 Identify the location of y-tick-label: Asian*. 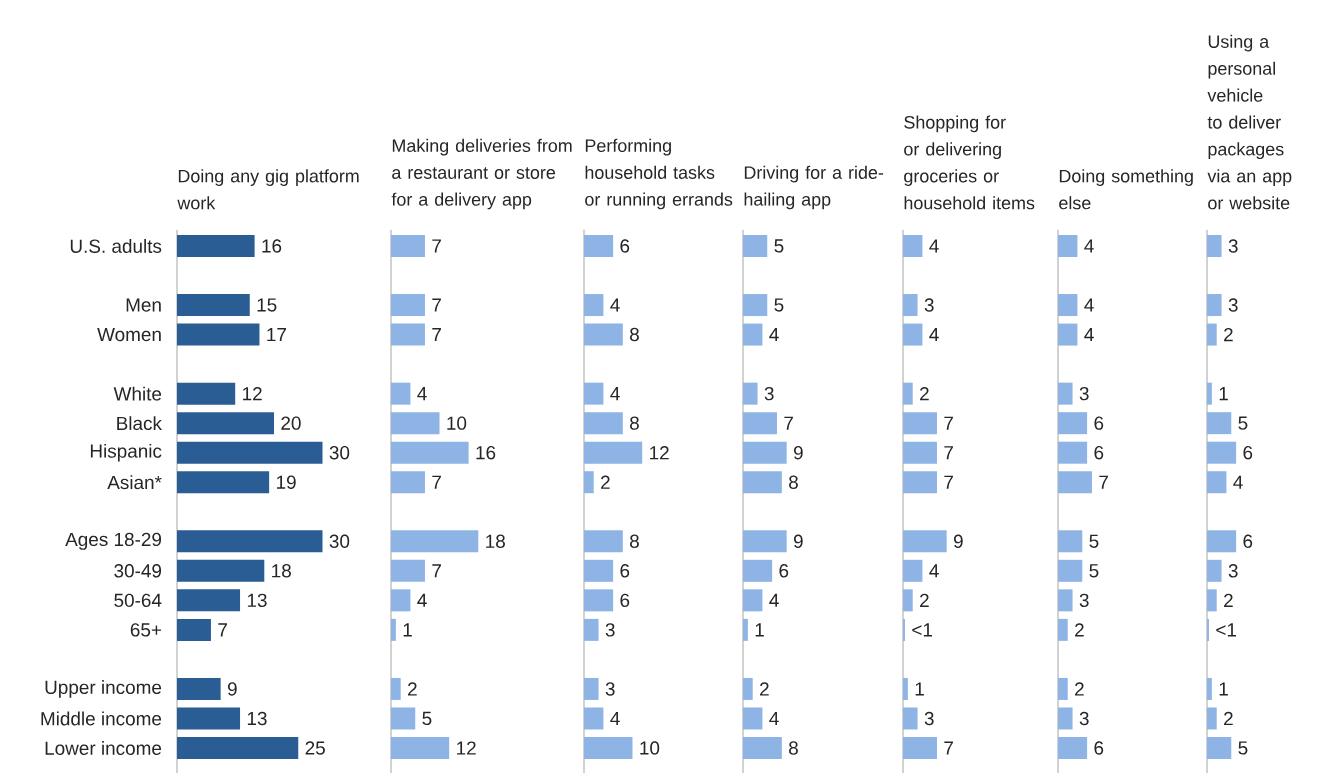
(134, 482).